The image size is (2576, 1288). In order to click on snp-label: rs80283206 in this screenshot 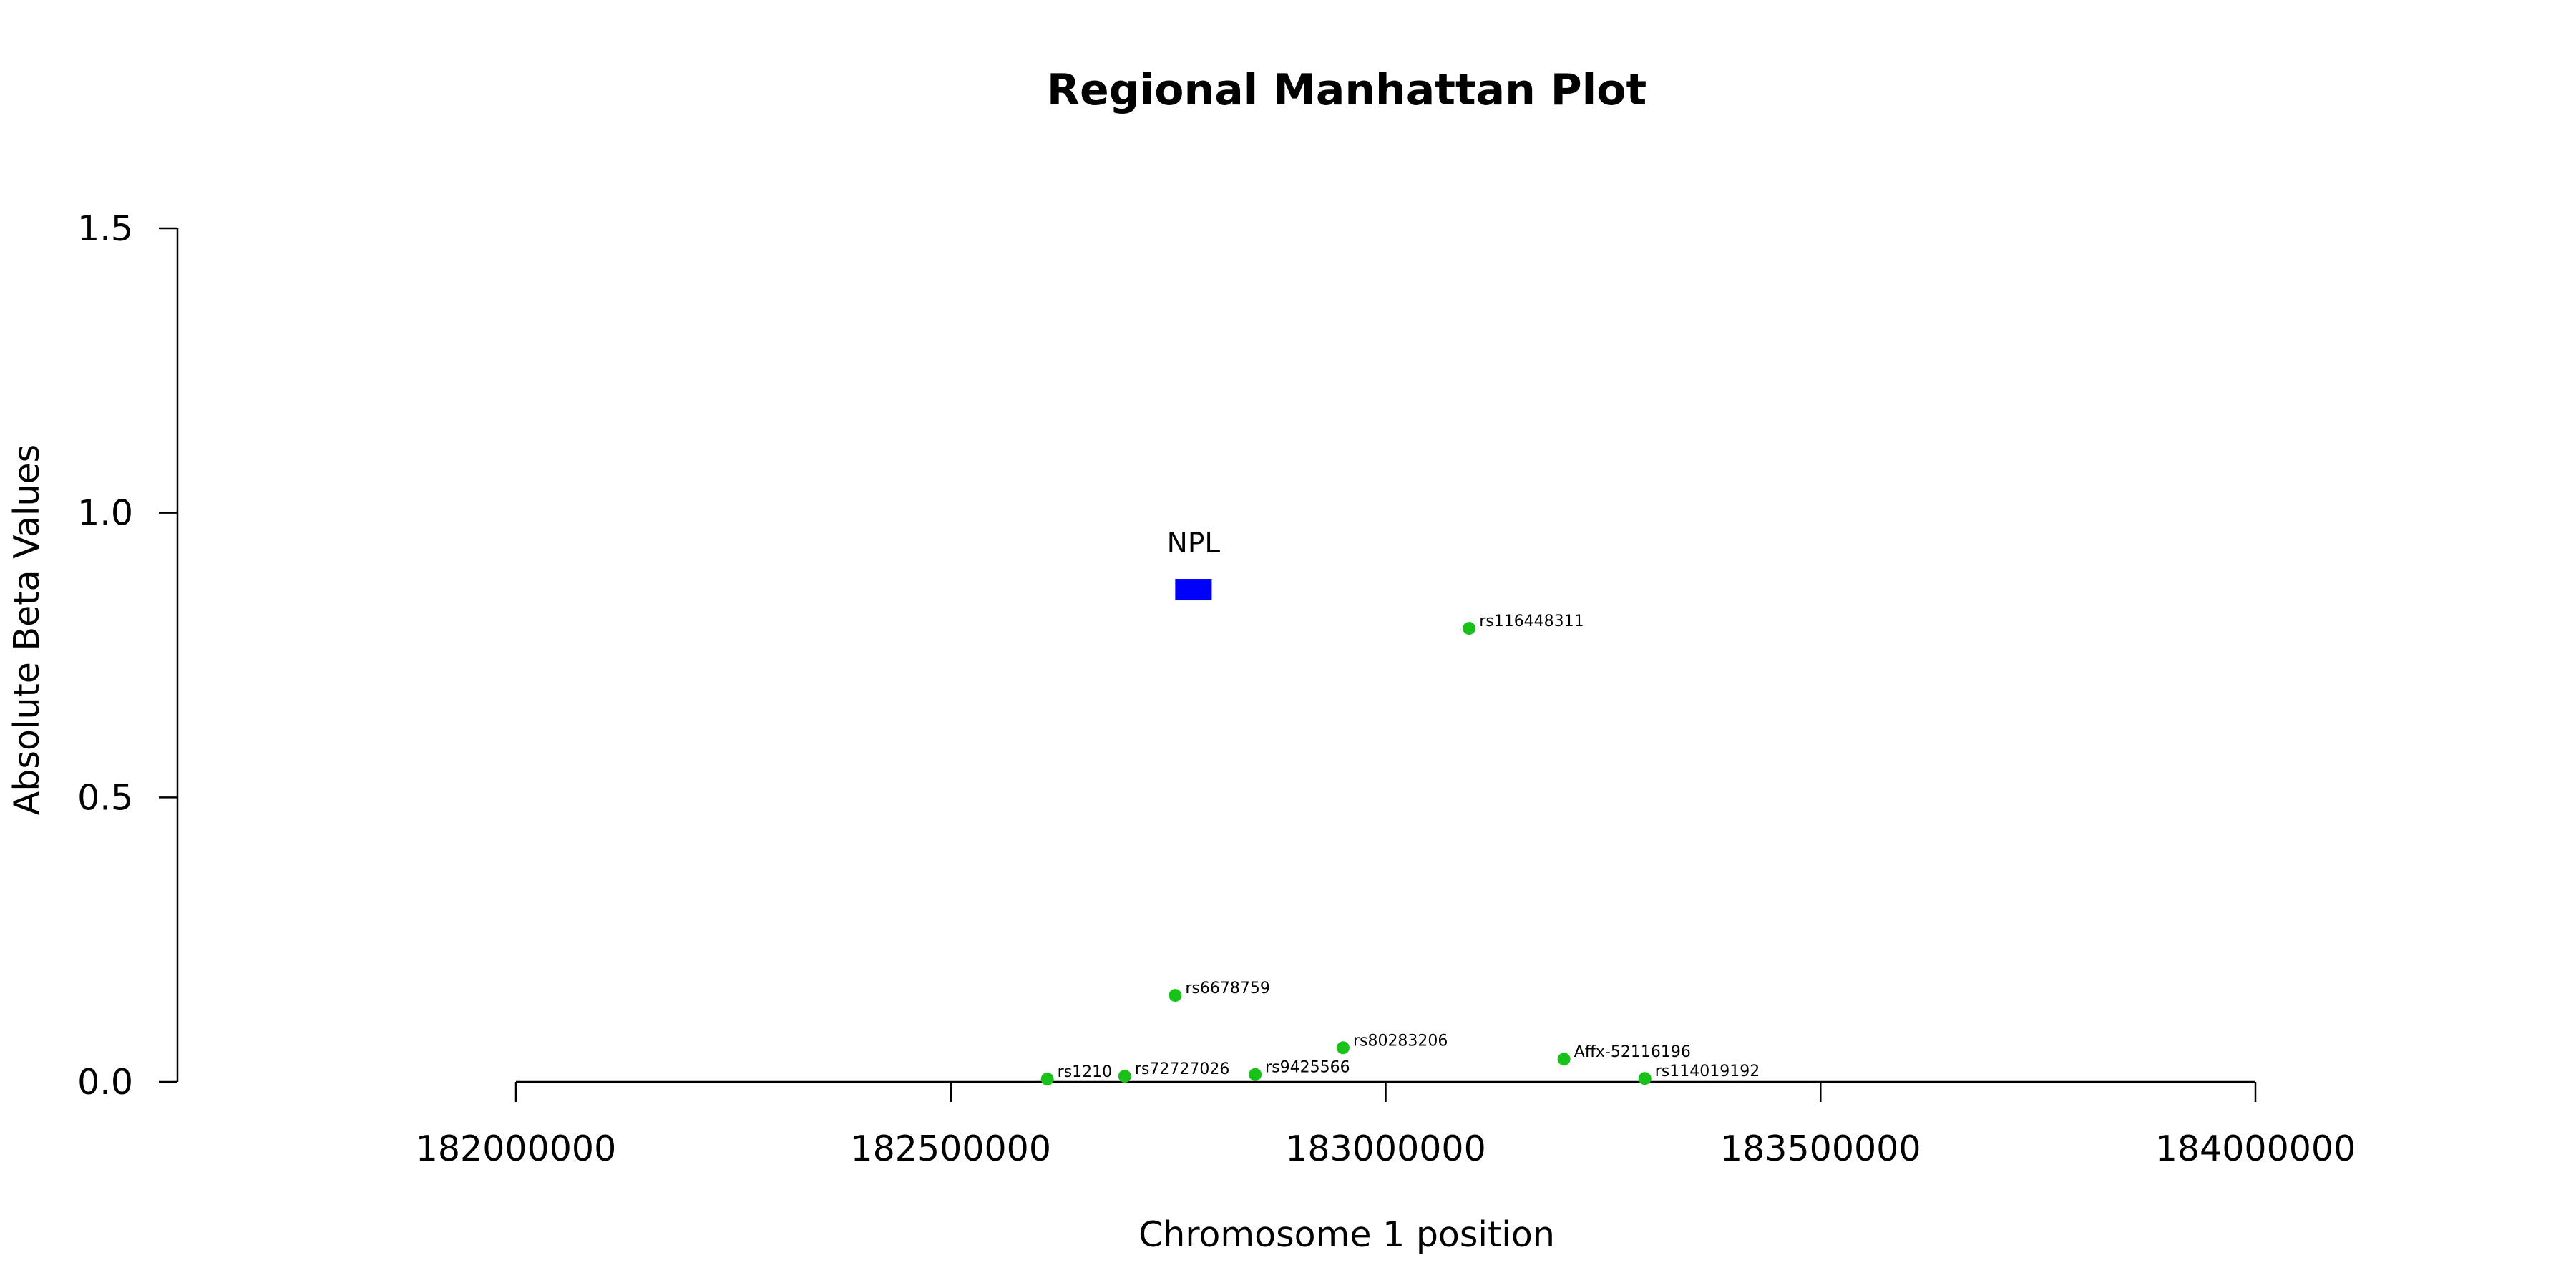, I will do `click(1400, 1041)`.